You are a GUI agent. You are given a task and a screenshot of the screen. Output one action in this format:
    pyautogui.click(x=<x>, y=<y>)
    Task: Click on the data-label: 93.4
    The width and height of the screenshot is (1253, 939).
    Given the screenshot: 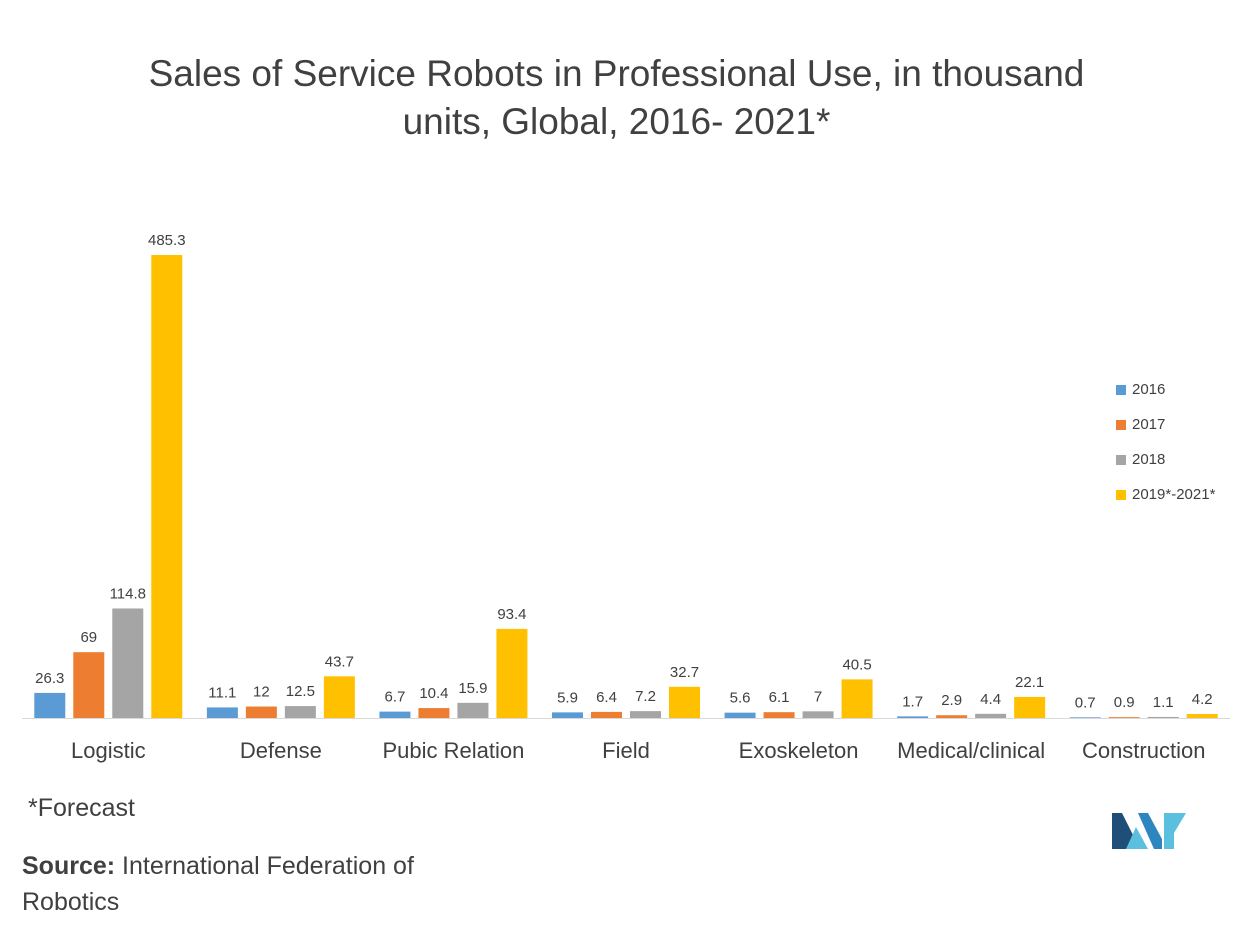 What is the action you would take?
    pyautogui.click(x=511, y=614)
    